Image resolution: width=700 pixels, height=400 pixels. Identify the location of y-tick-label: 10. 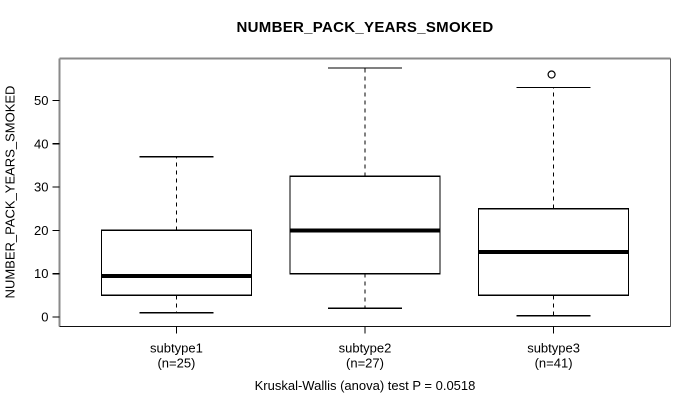
(41, 273).